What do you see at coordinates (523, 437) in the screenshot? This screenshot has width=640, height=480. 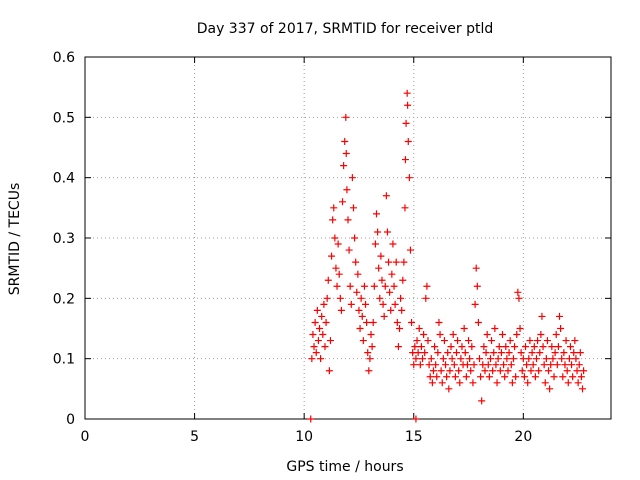 I see `x-tick-label: 20` at bounding box center [523, 437].